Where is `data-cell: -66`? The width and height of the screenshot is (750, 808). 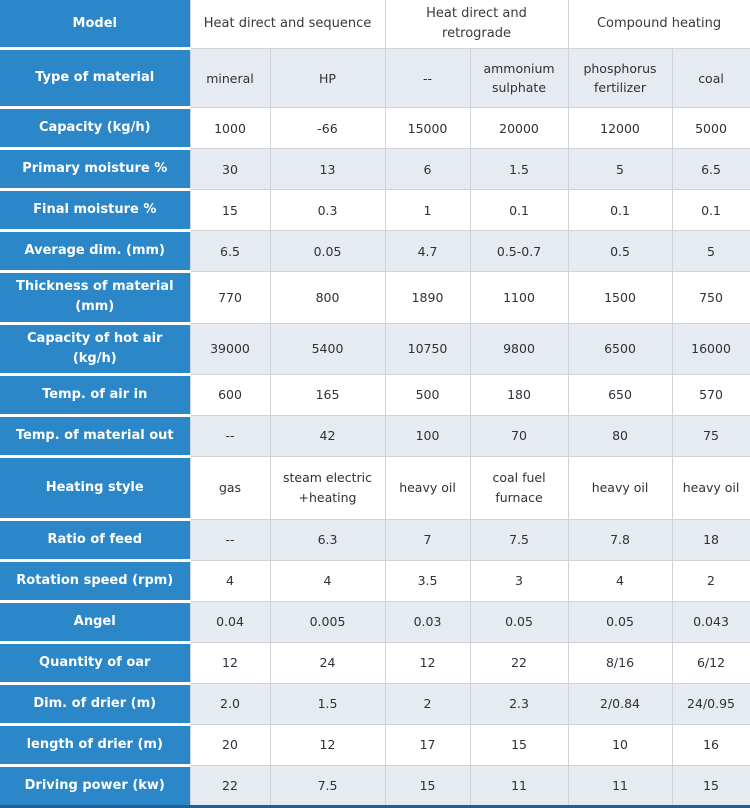
data-cell: -66 is located at coordinates (327, 128).